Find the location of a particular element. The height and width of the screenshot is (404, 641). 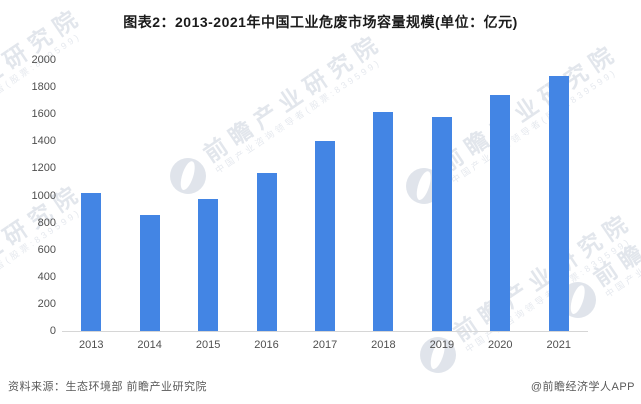

qianzhan-logo-icon is located at coordinates (438, 355).